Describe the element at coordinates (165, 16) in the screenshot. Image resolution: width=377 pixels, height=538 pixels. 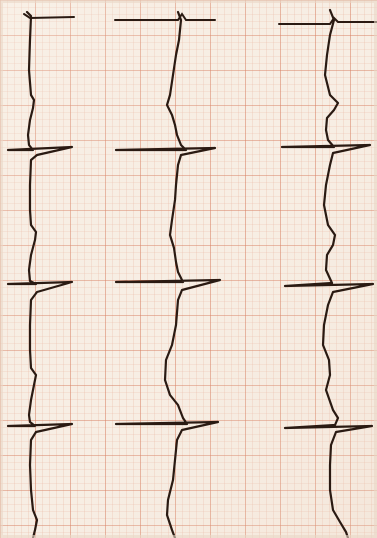
I see `ecg-trace-2-top-spike` at that location.